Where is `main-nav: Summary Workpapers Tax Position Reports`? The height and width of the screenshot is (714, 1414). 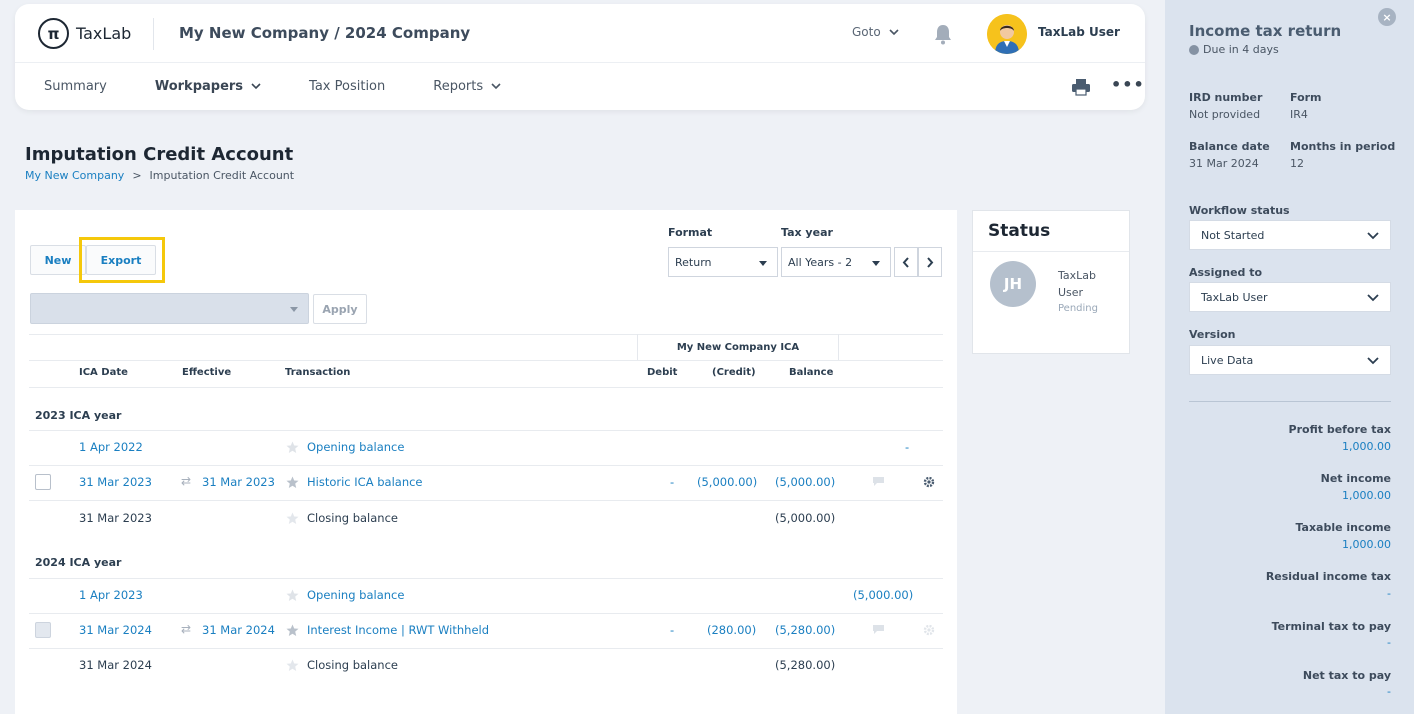 main-nav: Summary Workpapers Tax Position Reports is located at coordinates (296, 86).